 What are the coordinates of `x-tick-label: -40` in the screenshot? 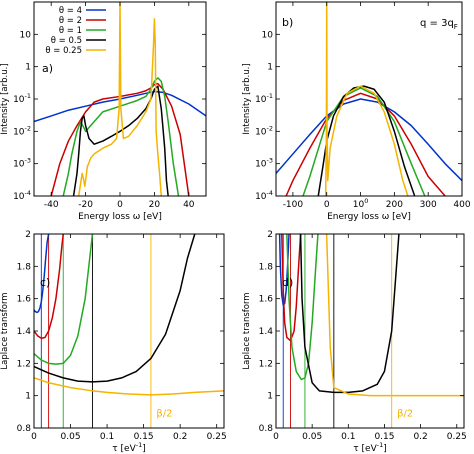 It's located at (51, 205).